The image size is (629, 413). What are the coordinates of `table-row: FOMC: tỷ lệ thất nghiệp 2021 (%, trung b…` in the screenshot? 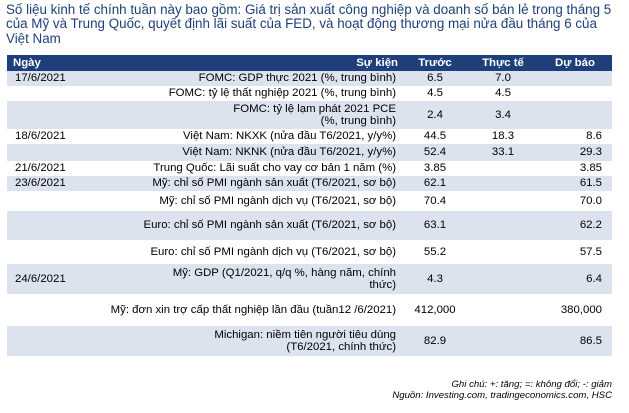 It's located at (309, 93).